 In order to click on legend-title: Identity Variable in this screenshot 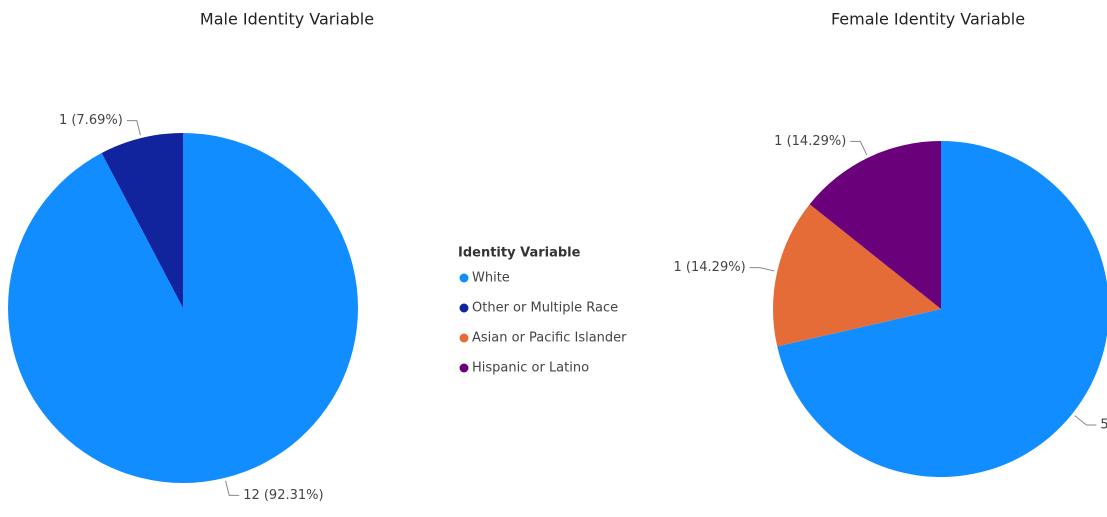, I will do `click(519, 253)`.